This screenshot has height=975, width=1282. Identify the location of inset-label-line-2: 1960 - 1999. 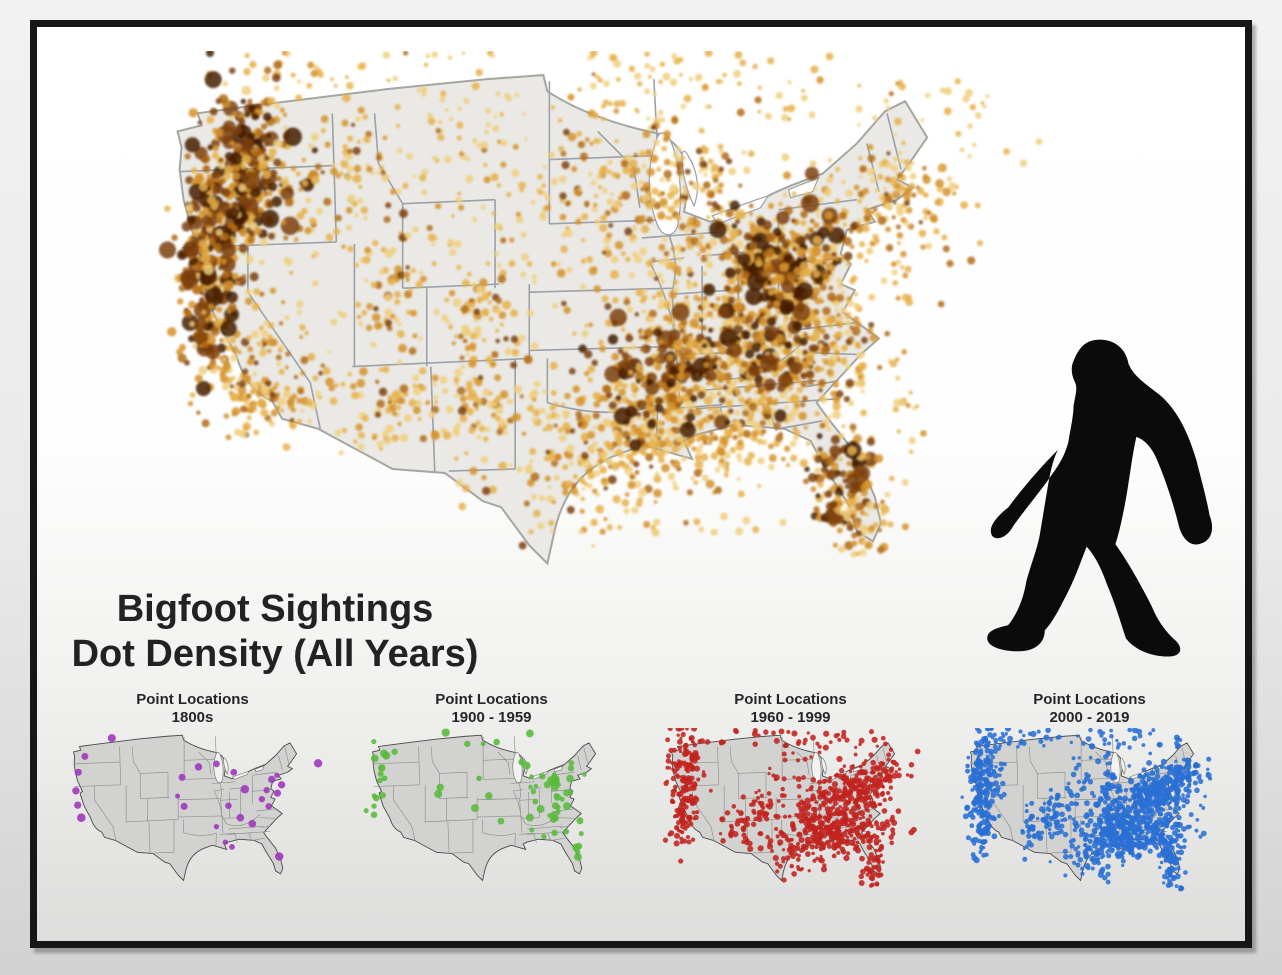
(790, 717).